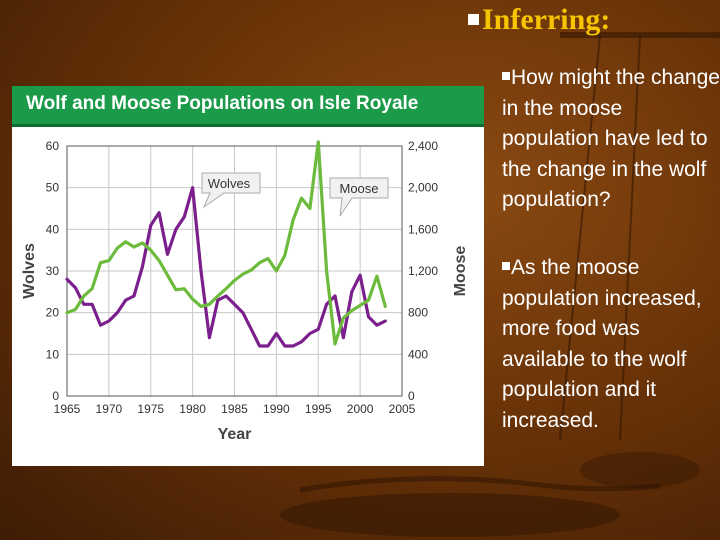  I want to click on x-tick-label: 1975, so click(150, 409).